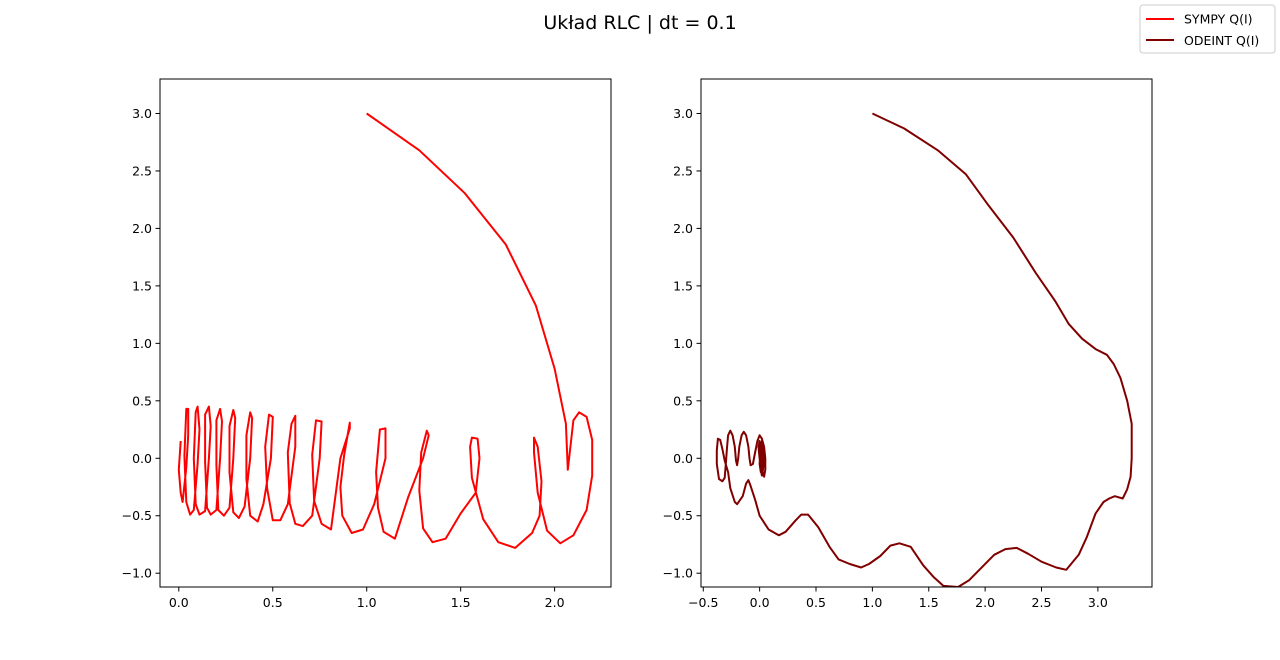 Image resolution: width=1280 pixels, height=660 pixels. What do you see at coordinates (461, 602) in the screenshot?
I see `x-tick-label-left: 1.5` at bounding box center [461, 602].